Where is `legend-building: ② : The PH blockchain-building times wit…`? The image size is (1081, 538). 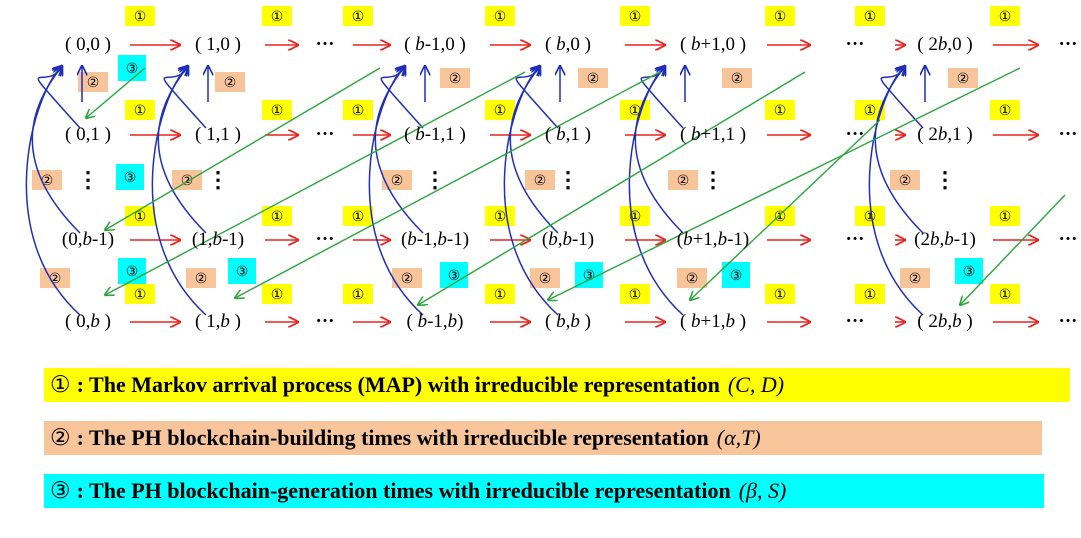
legend-building: ② : The PH blockchain-building times wit… is located at coordinates (543, 438).